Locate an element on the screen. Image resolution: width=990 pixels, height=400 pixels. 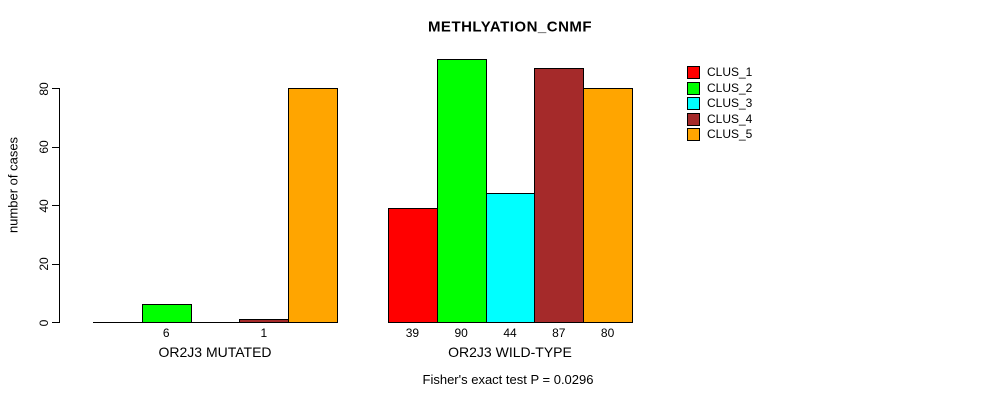
bar-value-label: 1 is located at coordinates (264, 333).